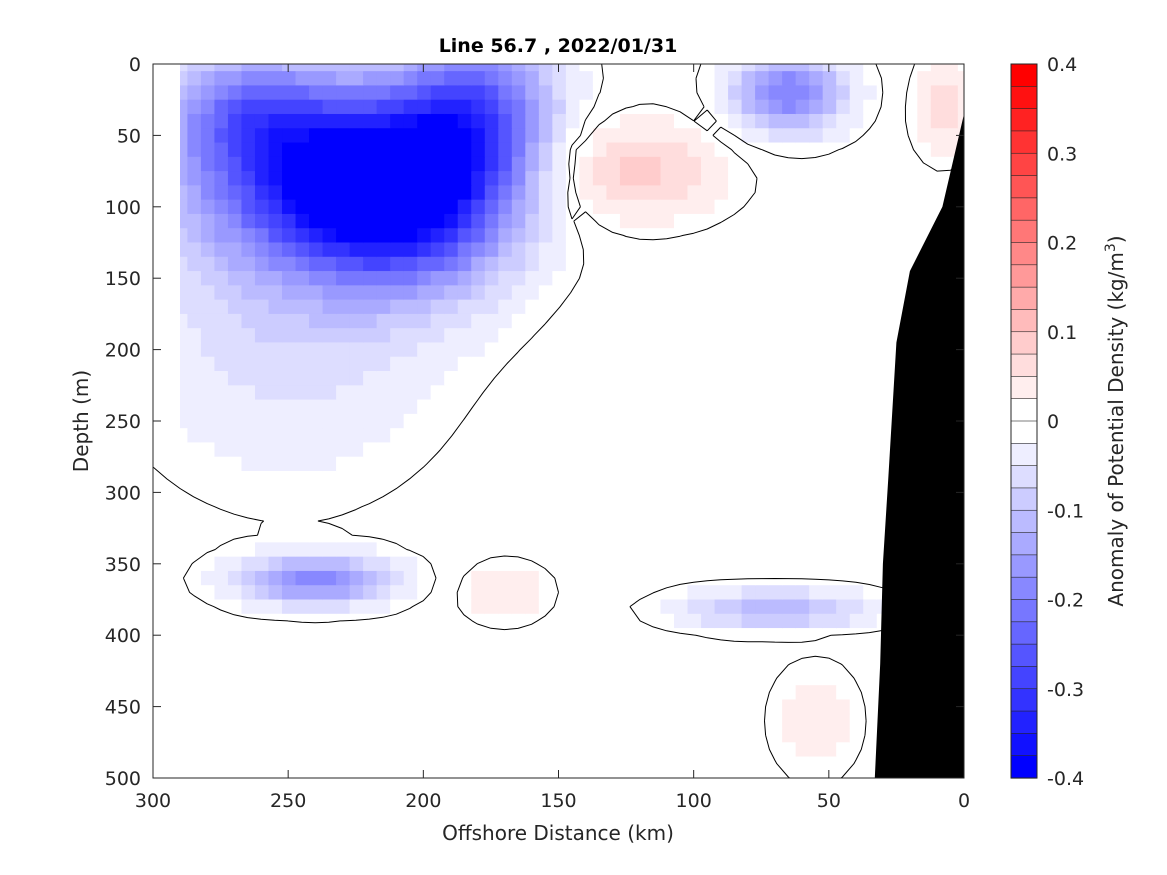 The width and height of the screenshot is (1167, 875). I want to click on colorbar-segment, so click(1024, 187).